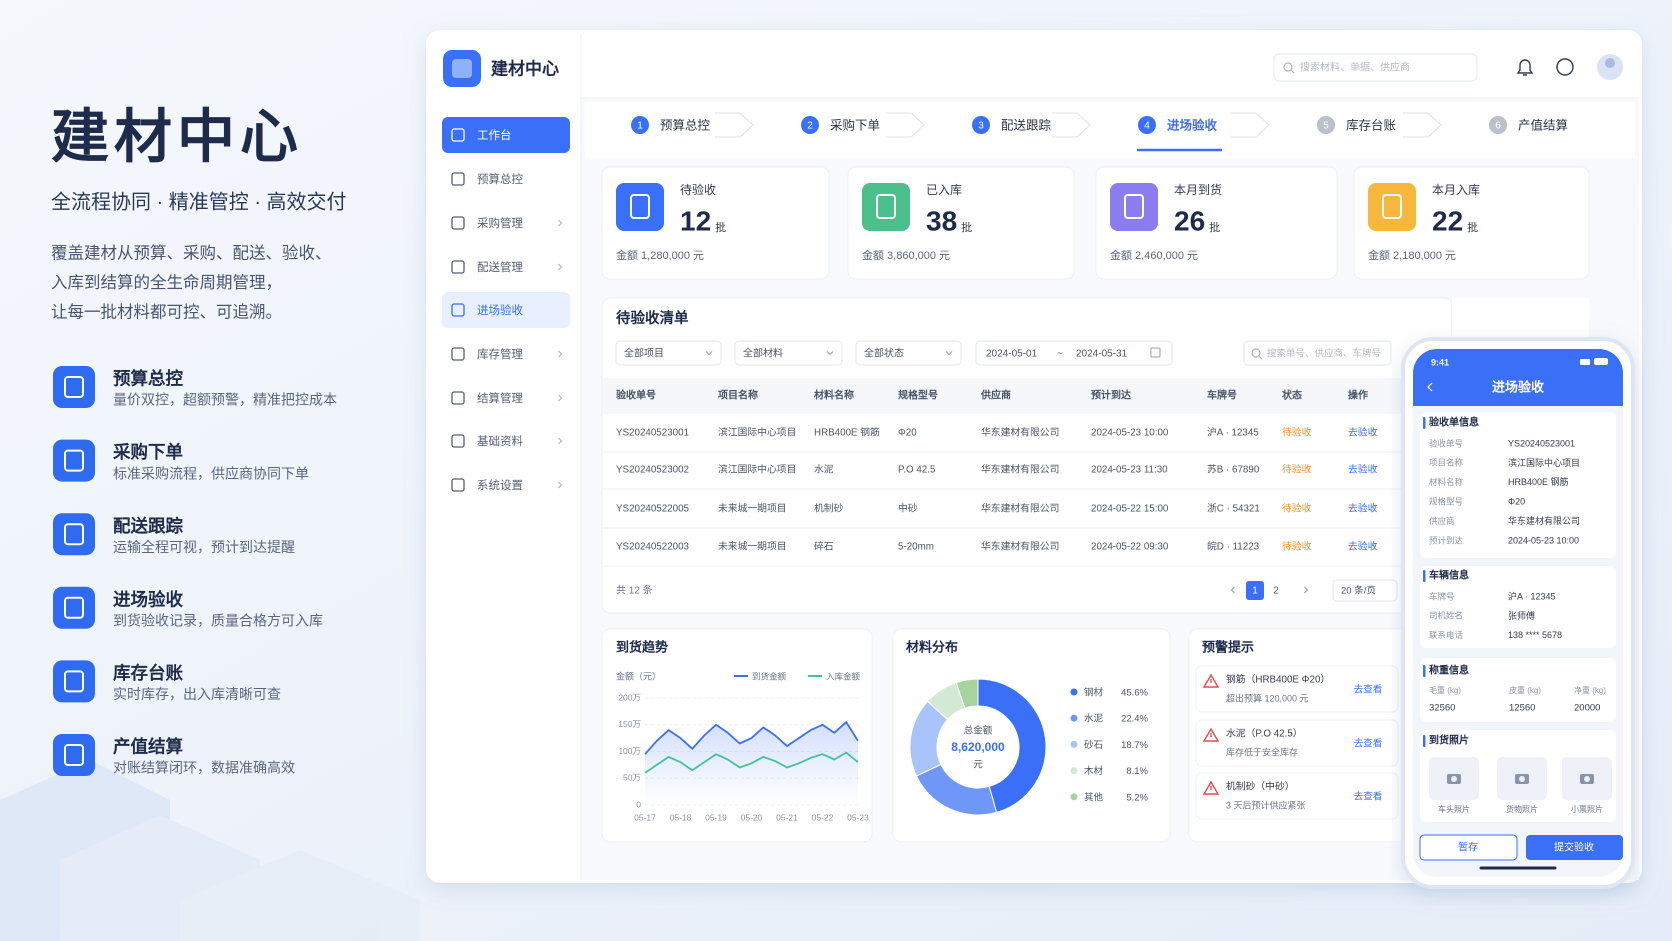 This screenshot has width=1672, height=941. Describe the element at coordinates (1012, 354) in the screenshot. I see `date-from: 2024-05-01` at that location.